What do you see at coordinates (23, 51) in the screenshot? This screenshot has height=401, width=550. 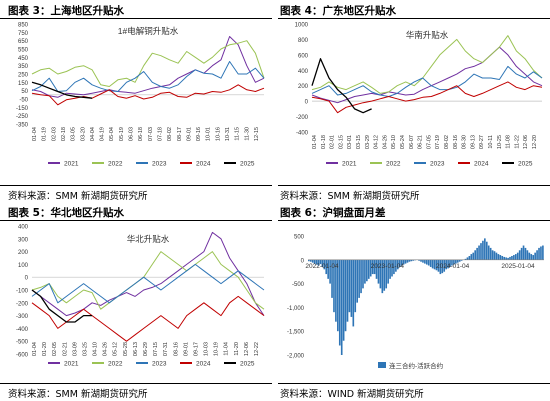 I see `y-tick-label: 550` at bounding box center [23, 51].